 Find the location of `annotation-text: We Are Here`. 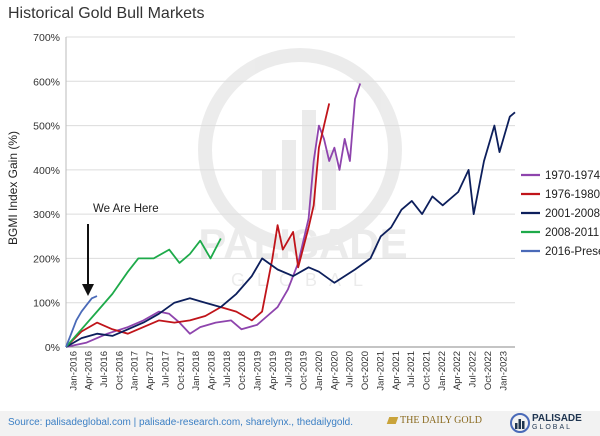

annotation-text: We Are Here is located at coordinates (126, 209).